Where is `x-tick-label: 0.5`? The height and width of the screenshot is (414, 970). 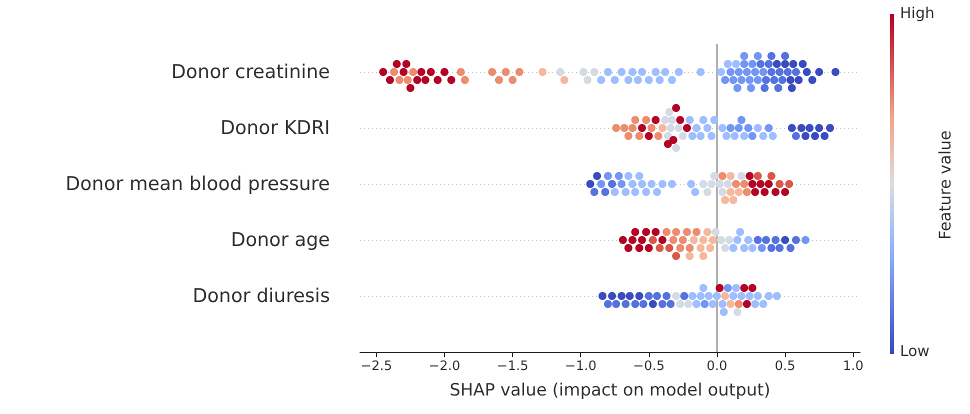
x-tick-label: 0.5 is located at coordinates (785, 366).